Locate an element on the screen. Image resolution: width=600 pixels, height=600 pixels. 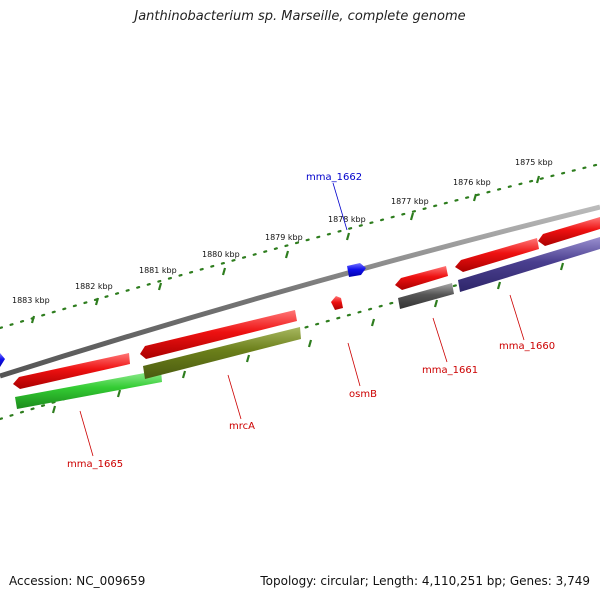
gene-label-mma-1660: mma_1660 is located at coordinates (527, 346).